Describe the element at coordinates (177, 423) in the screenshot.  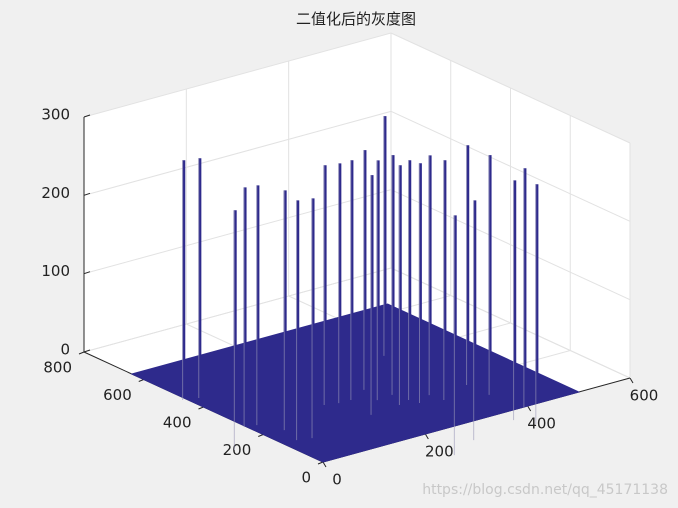
I see `y-tick-label: 400` at that location.